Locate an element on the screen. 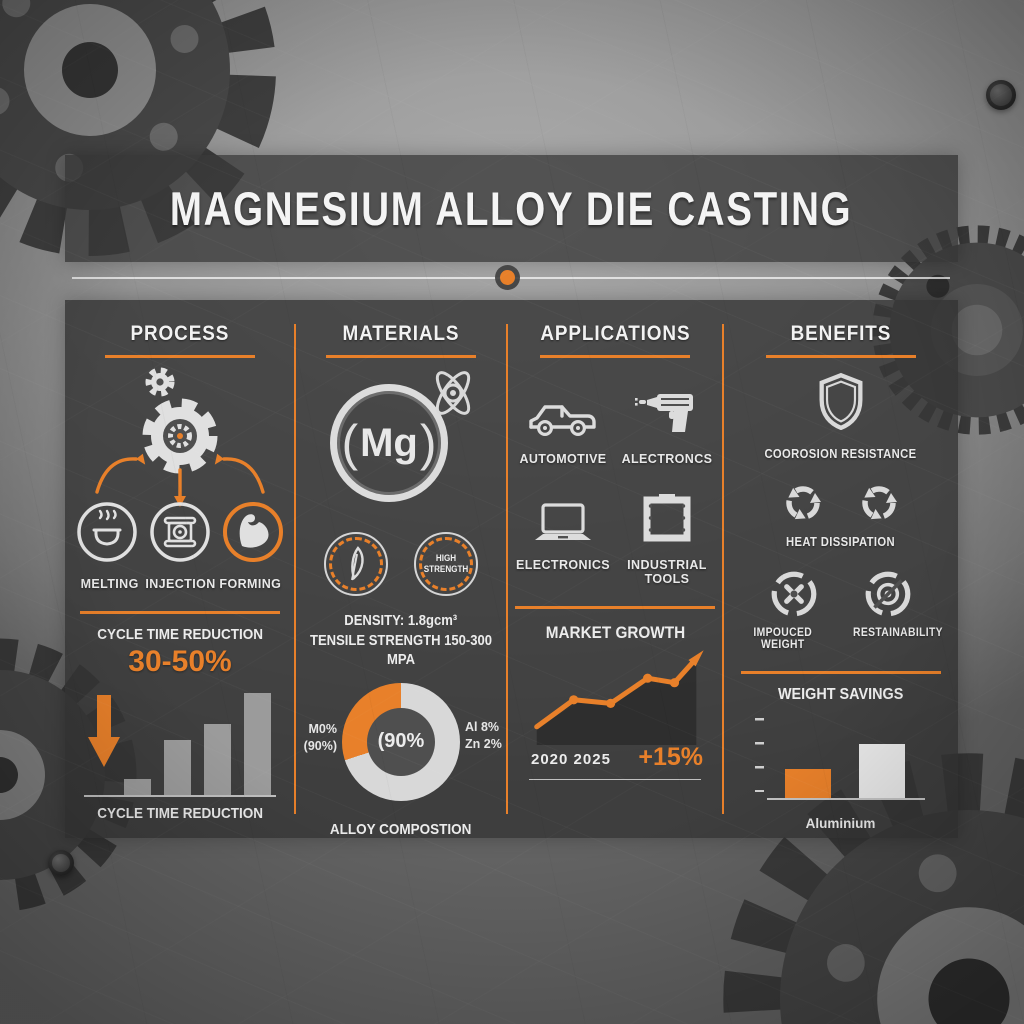 This screenshot has height=1024, width=1024. industrial-frame-icon is located at coordinates (667, 518).